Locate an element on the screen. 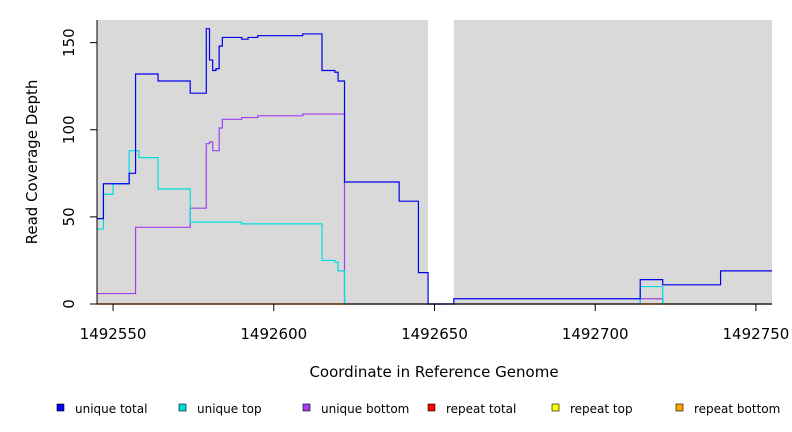 This screenshot has width=792, height=432. x-axis-title: Coordinate in Reference Genome is located at coordinates (433, 372).